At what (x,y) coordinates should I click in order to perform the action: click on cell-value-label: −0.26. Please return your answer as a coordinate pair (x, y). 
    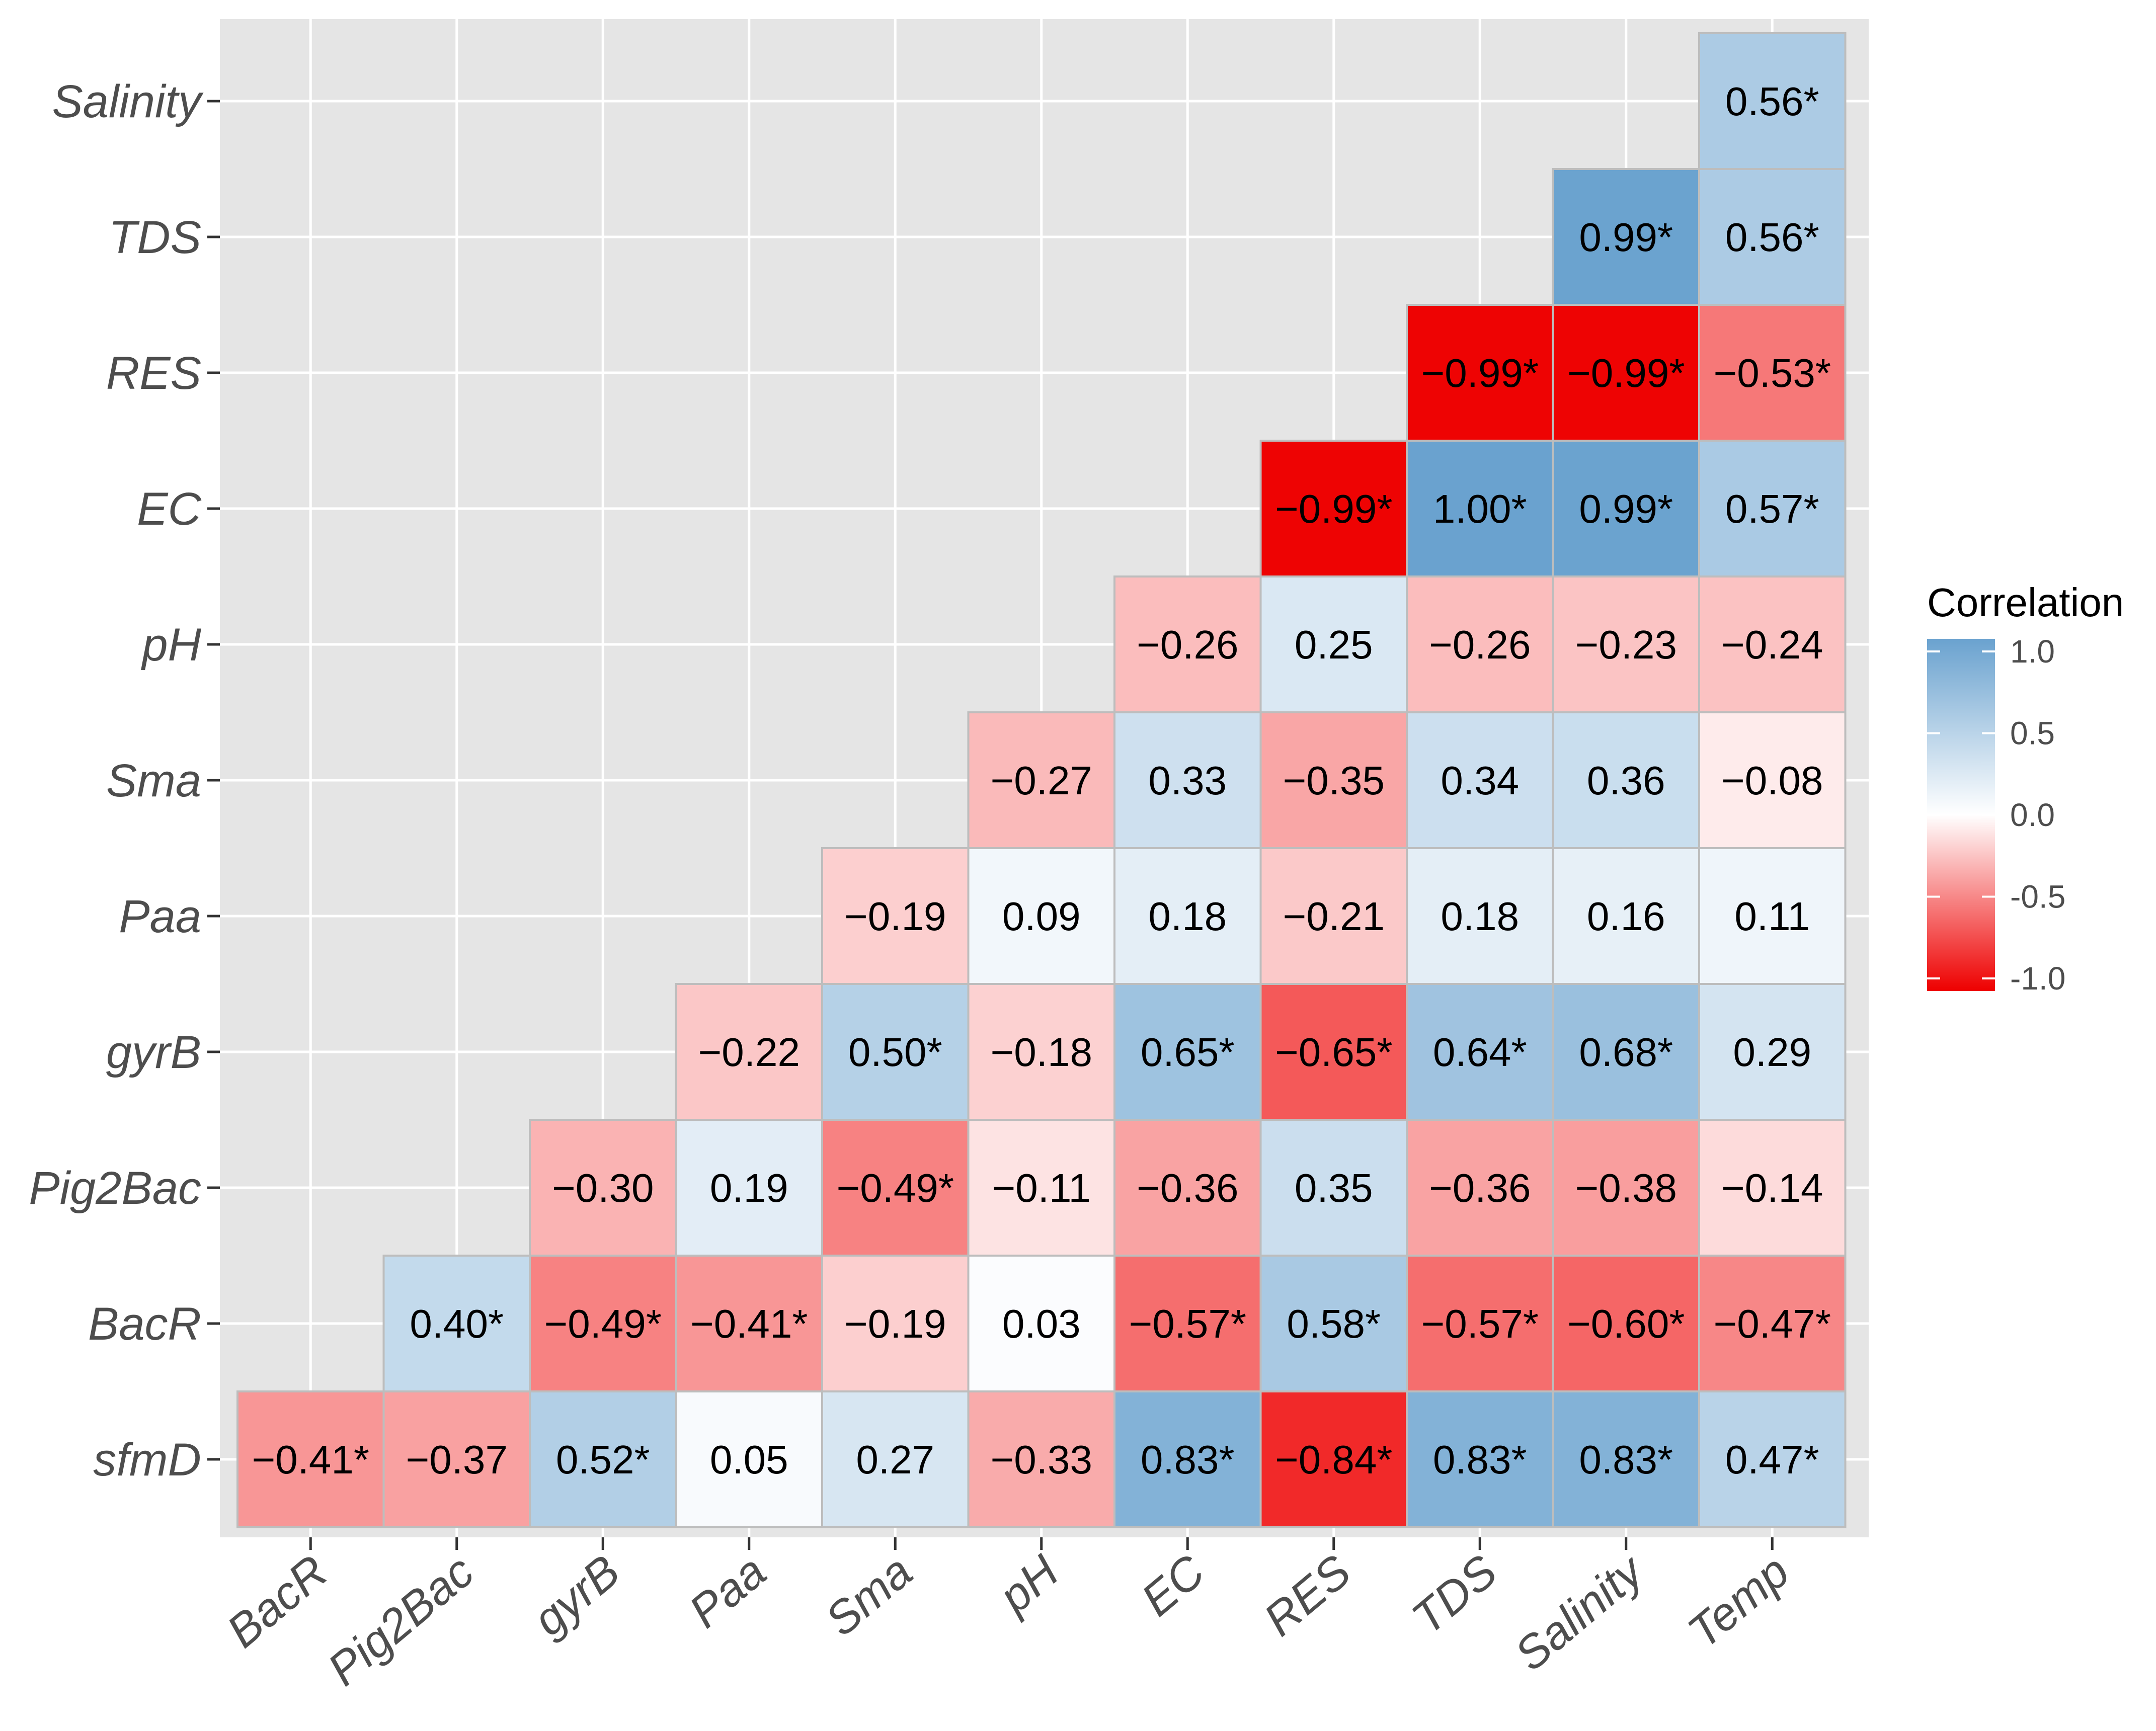
    Looking at the image, I should click on (1187, 645).